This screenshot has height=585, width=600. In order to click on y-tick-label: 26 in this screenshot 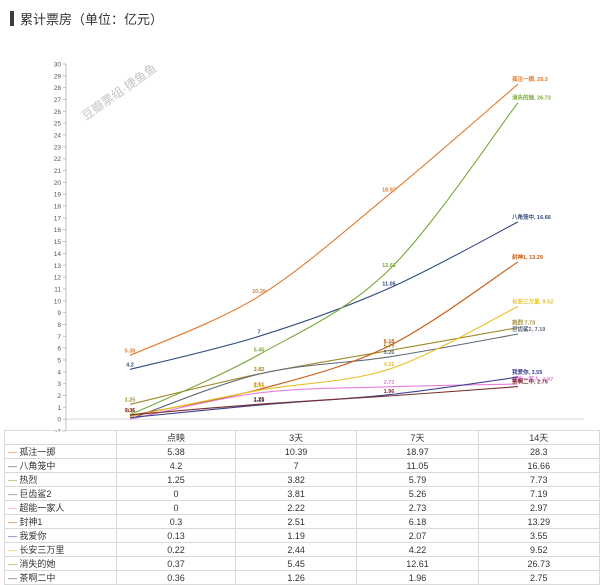, I will do `click(58, 112)`.